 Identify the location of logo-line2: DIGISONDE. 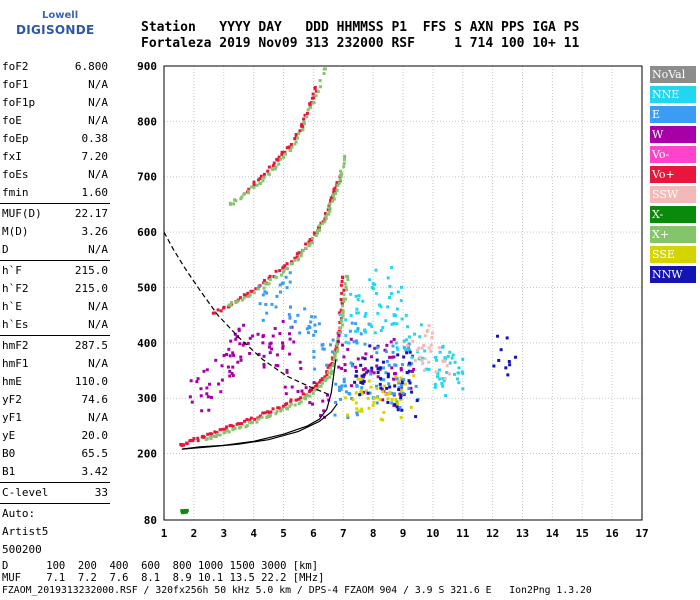
(55, 30).